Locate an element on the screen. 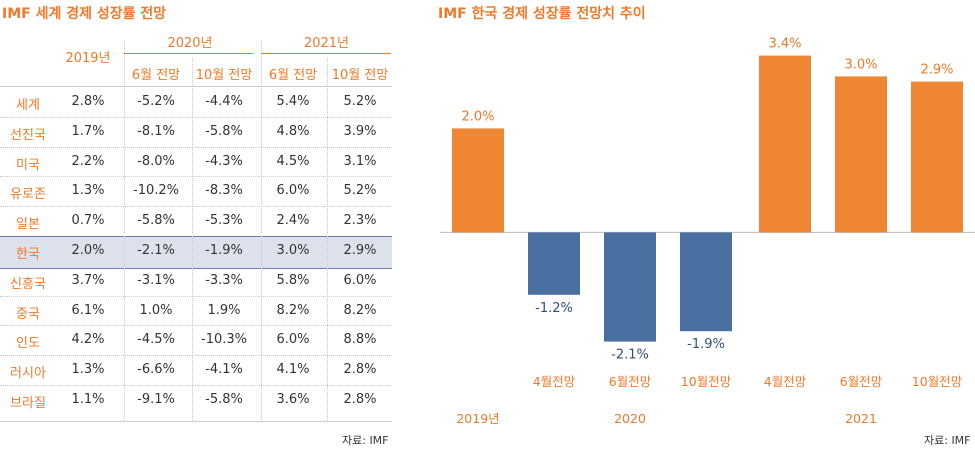 Image resolution: width=975 pixels, height=453 pixels. bar-value-label: 2.9% is located at coordinates (936, 70).